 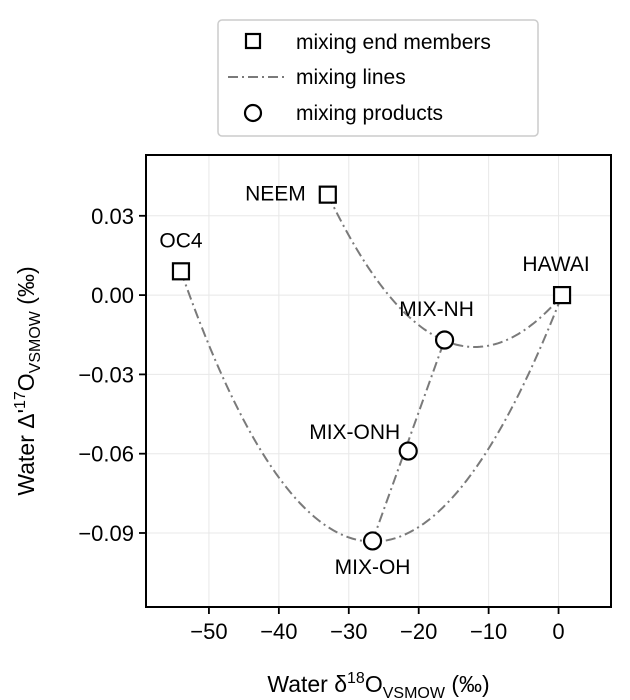 I want to click on point-label: HAWAI, so click(x=555, y=264).